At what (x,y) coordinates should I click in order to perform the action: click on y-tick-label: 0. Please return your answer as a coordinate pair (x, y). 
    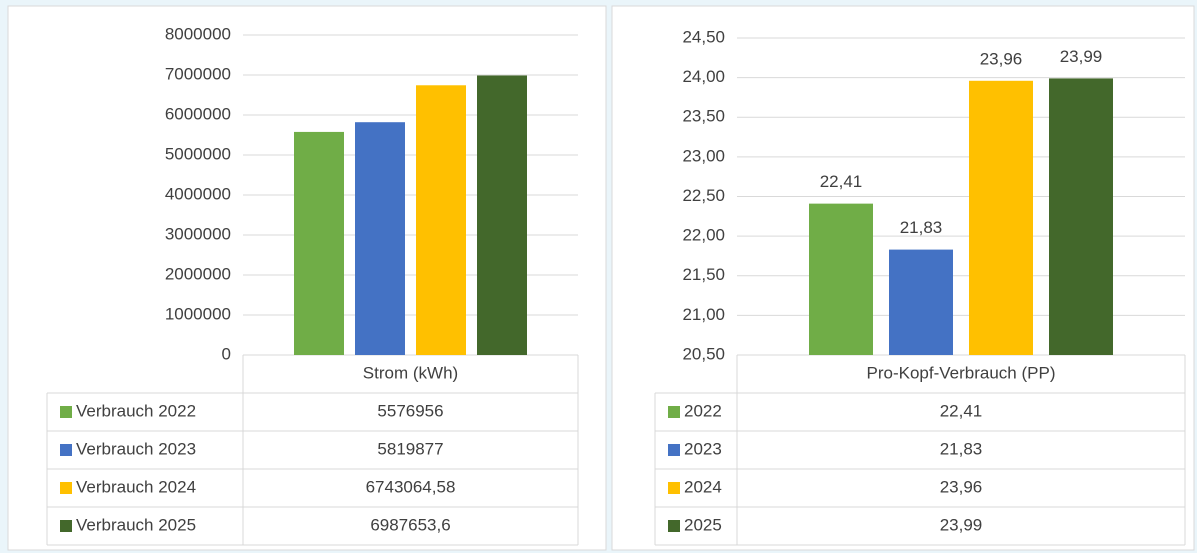
    Looking at the image, I should click on (226, 353).